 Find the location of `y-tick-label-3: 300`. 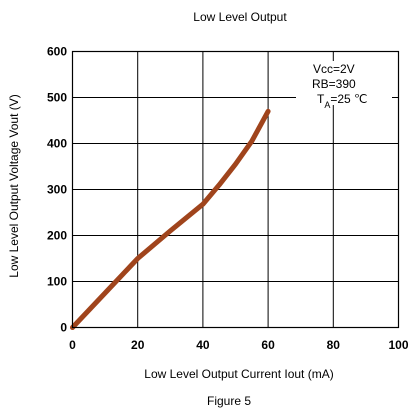

y-tick-label-3: 300 is located at coordinates (57, 190).